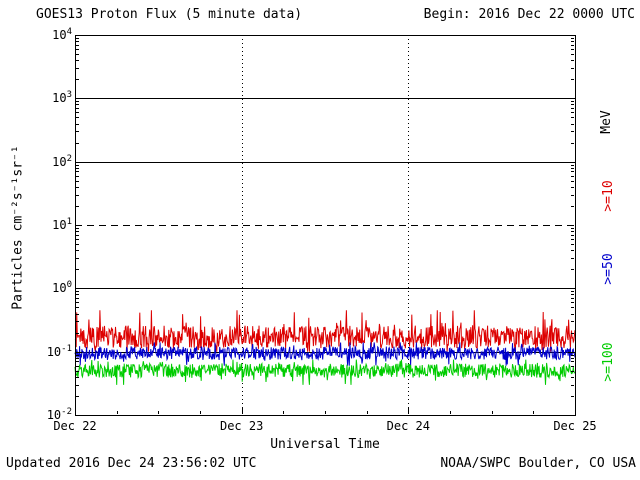 Image resolution: width=640 pixels, height=480 pixels. What do you see at coordinates (608, 269) in the screenshot?
I see `series-label-ge50: >=50` at bounding box center [608, 269].